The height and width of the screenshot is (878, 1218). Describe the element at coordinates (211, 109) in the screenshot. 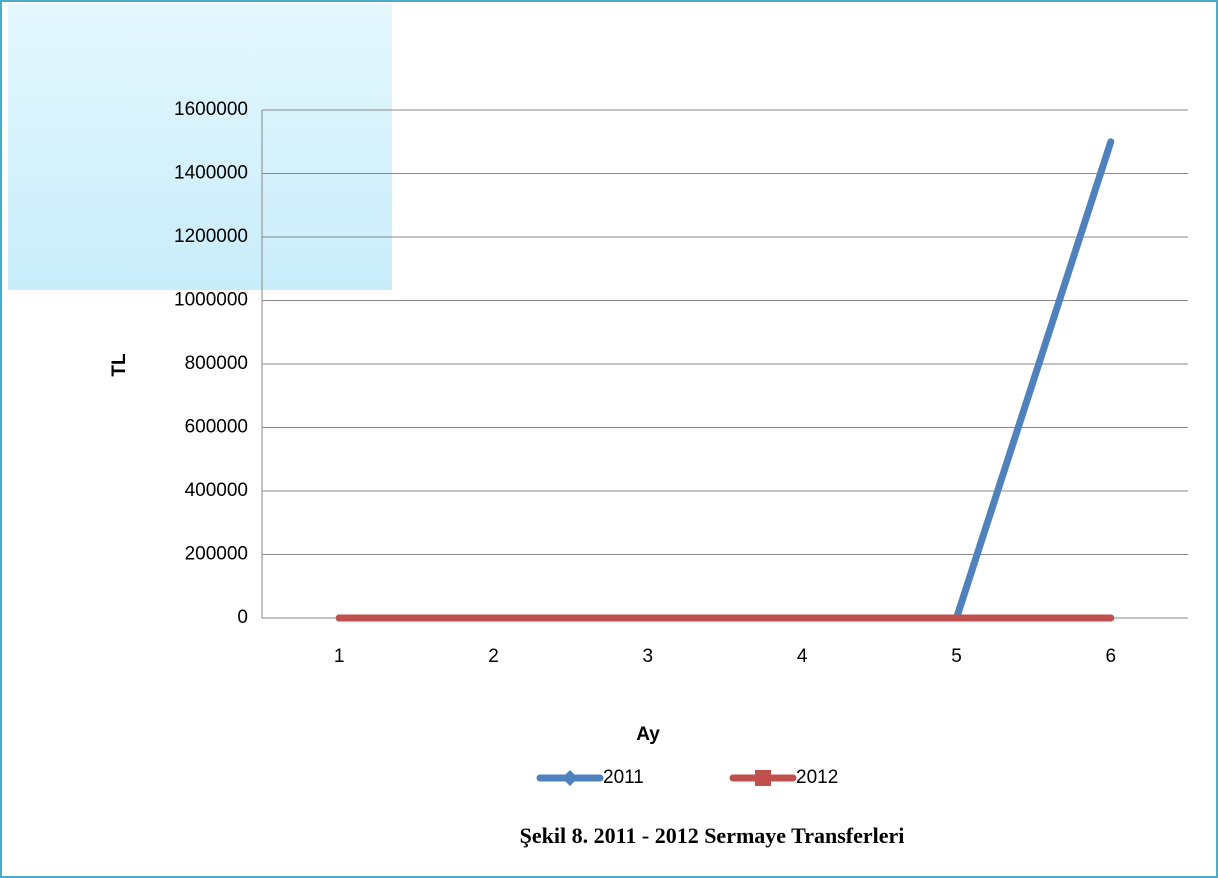

I see `y-tick-label: 1600000` at that location.